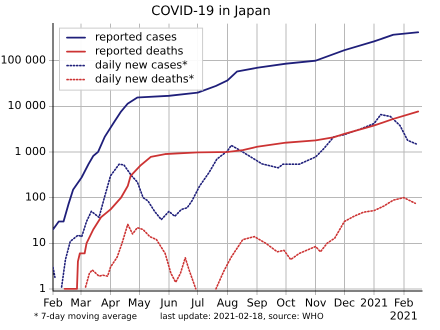 Image resolution: width=440 pixels, height=330 pixels. I want to click on legend-label: reported cases, so click(136, 37).